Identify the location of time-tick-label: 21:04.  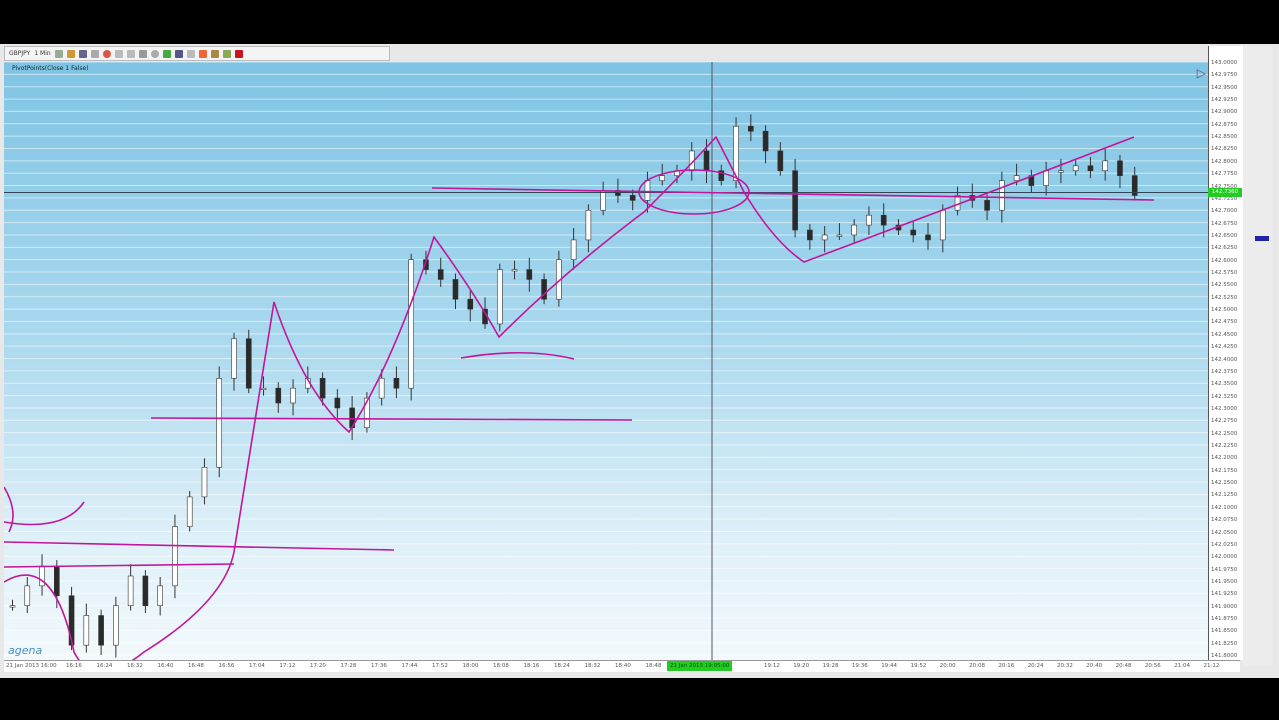
(1182, 666).